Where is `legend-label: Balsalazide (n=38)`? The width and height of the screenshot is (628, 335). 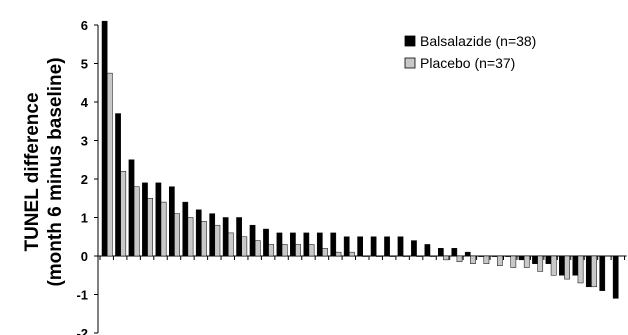
legend-label: Balsalazide (n=38) is located at coordinates (478, 41).